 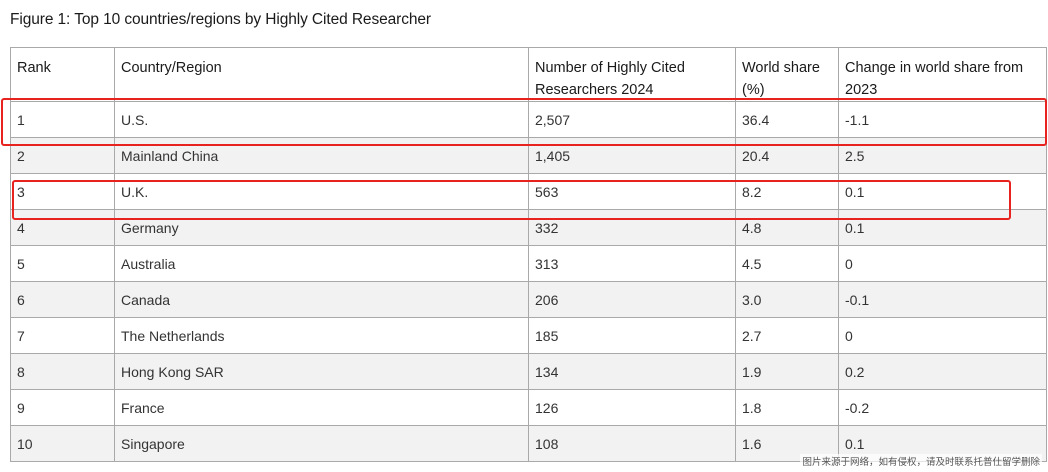 I want to click on header-rank: Rank, so click(x=62, y=74).